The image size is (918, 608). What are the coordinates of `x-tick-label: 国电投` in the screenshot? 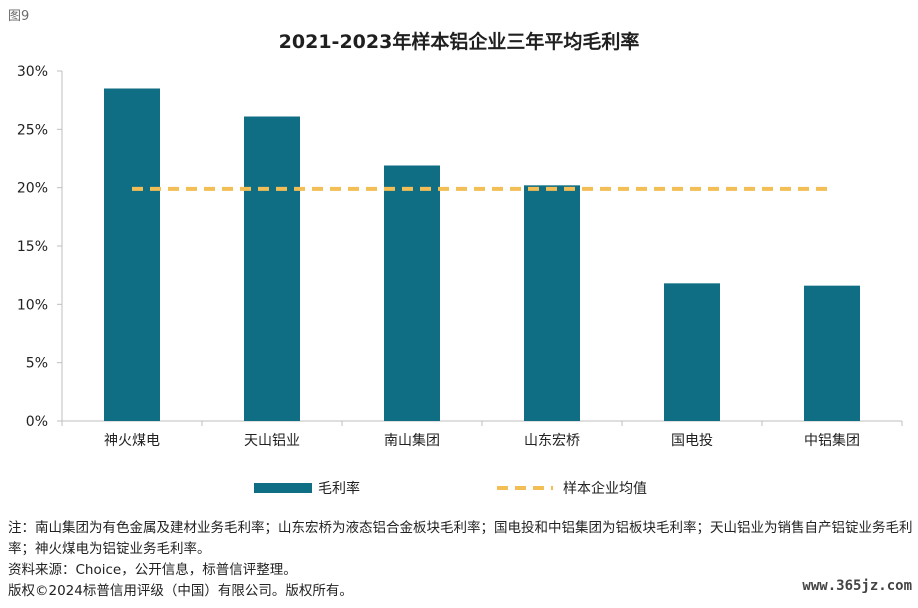 It's located at (692, 441).